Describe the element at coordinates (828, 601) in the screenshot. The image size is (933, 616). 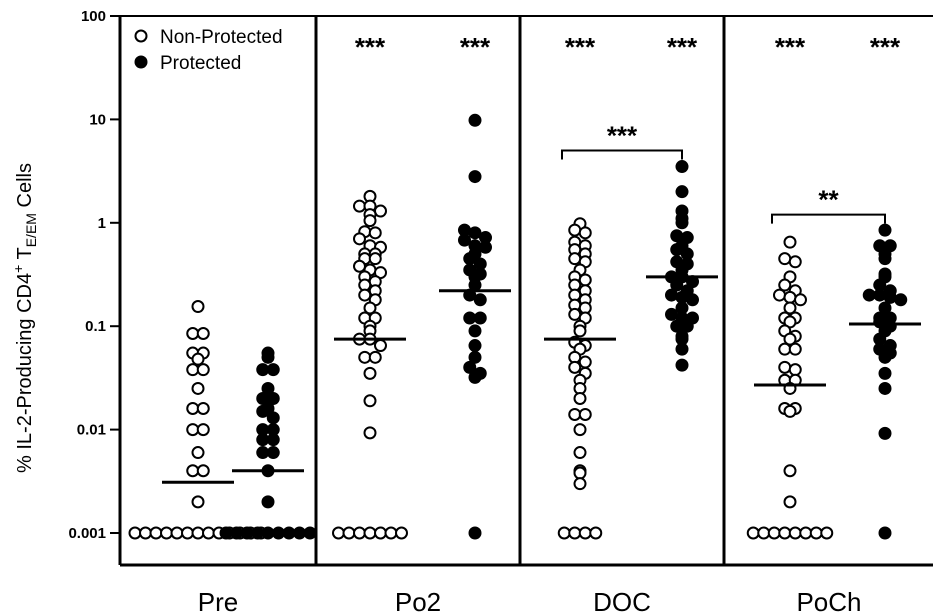
I see `x-category-label: PoCh` at that location.